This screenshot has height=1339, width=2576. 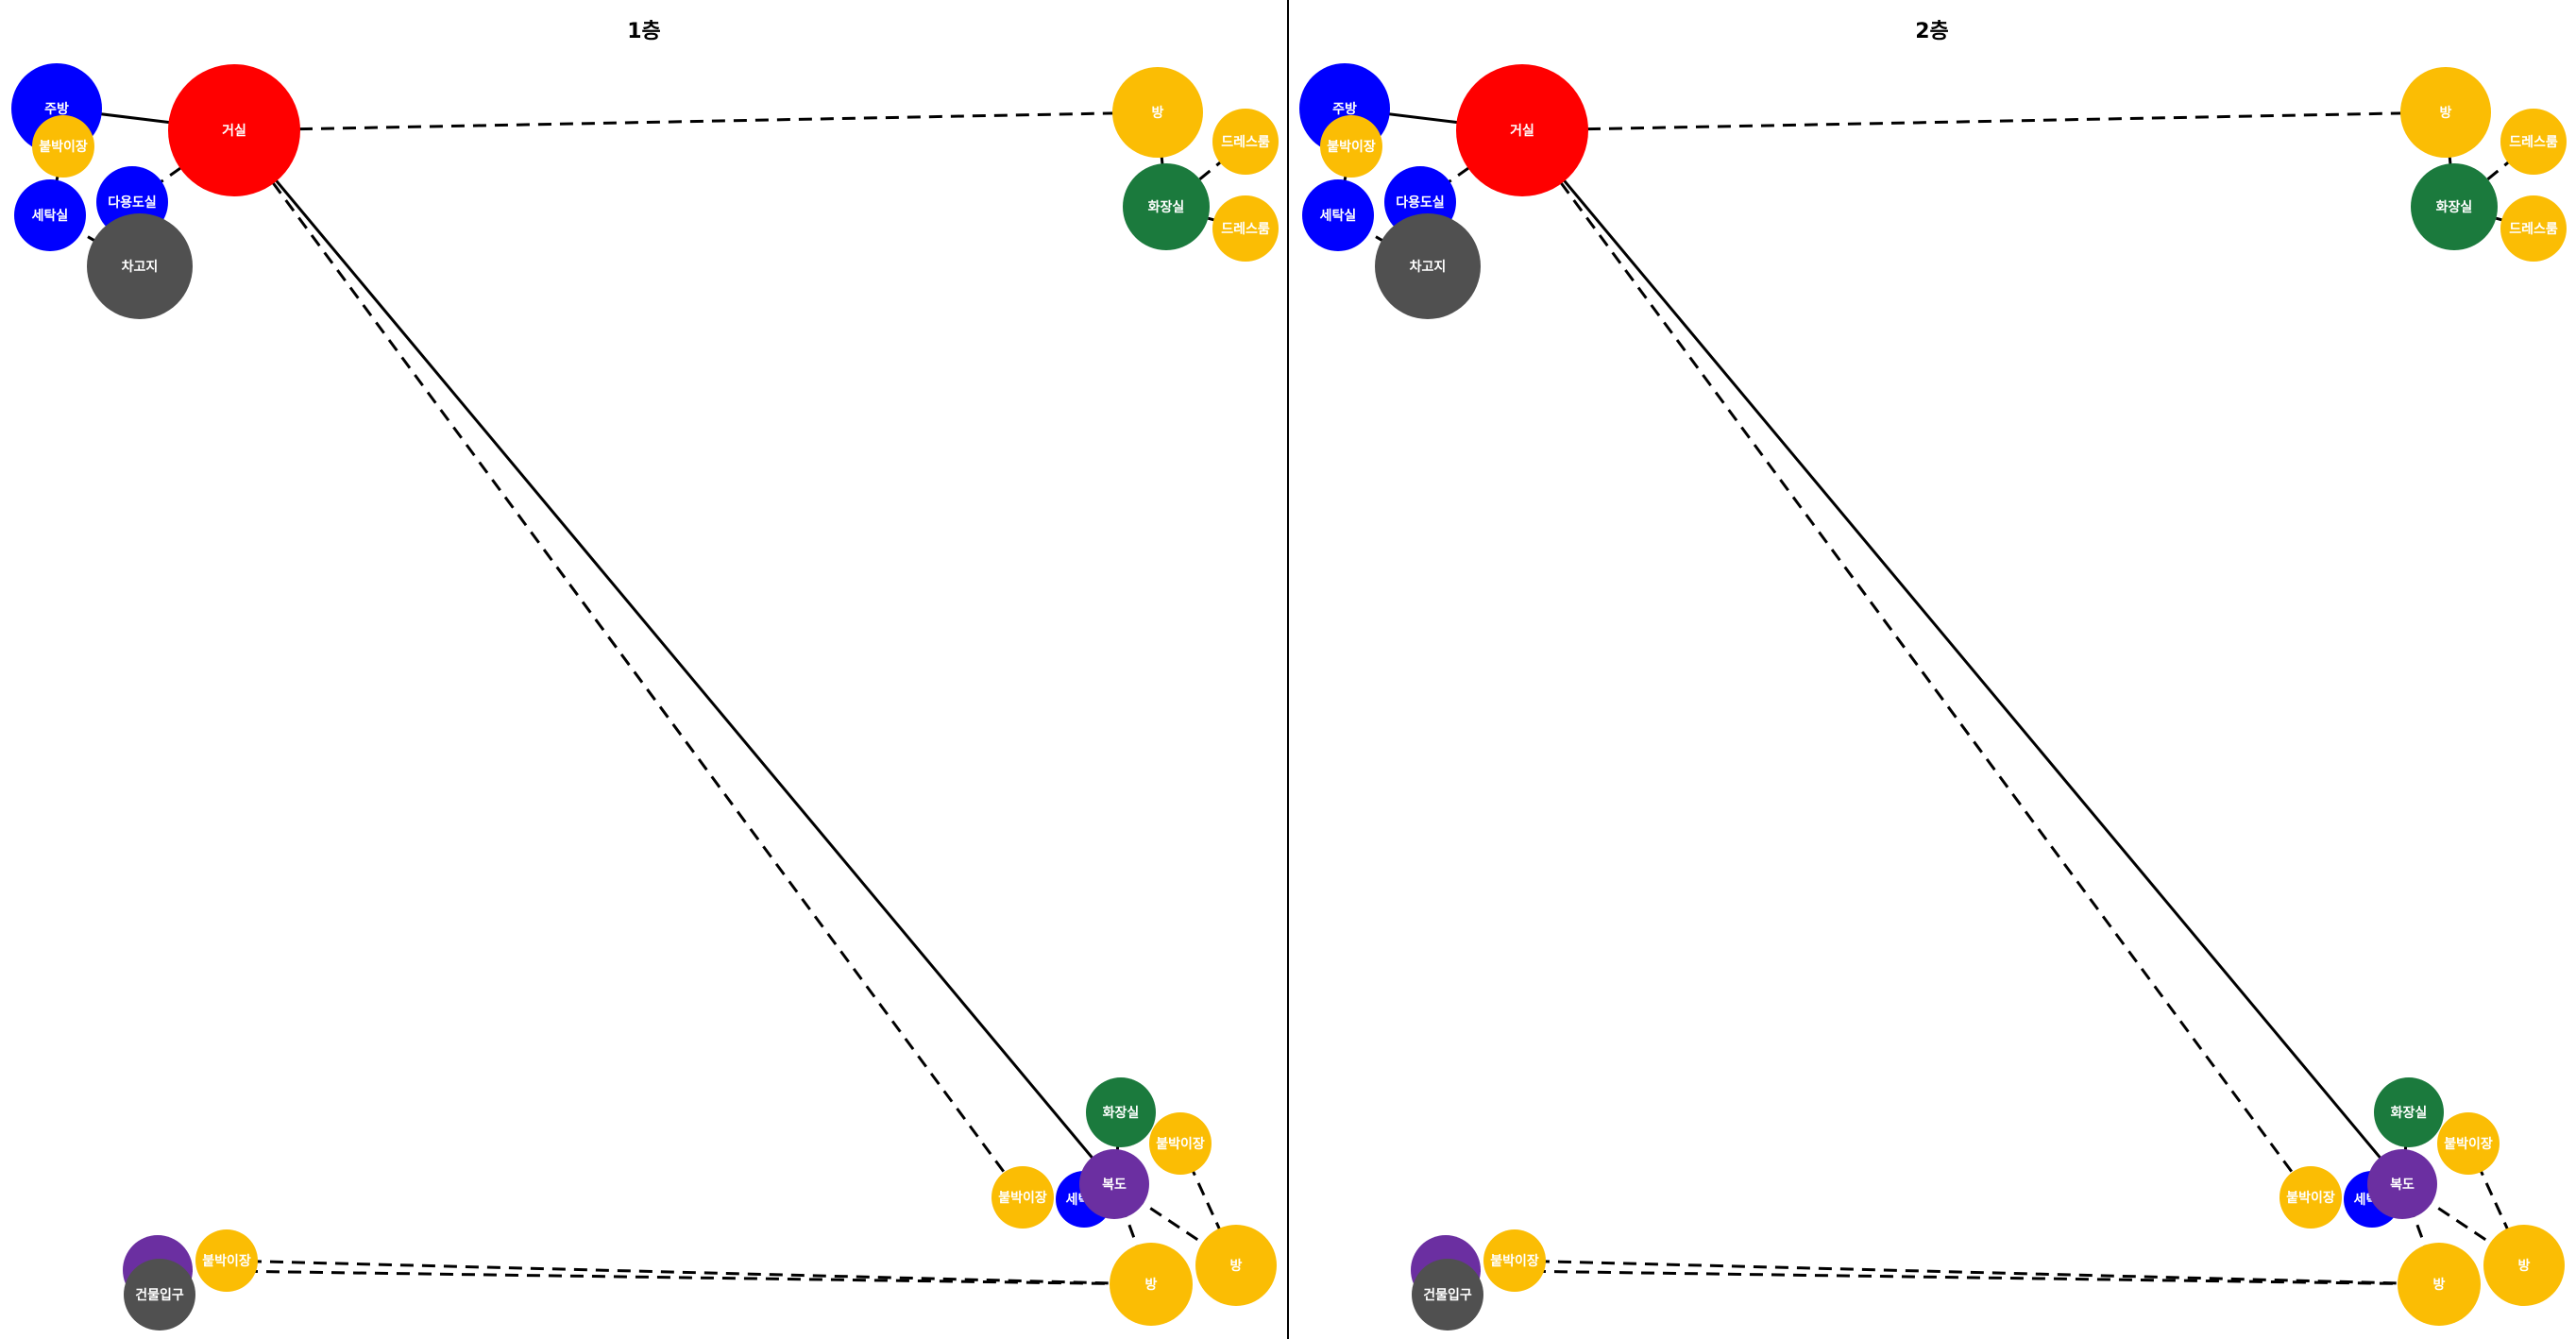 I want to click on node-circle-chago, so click(x=140, y=266).